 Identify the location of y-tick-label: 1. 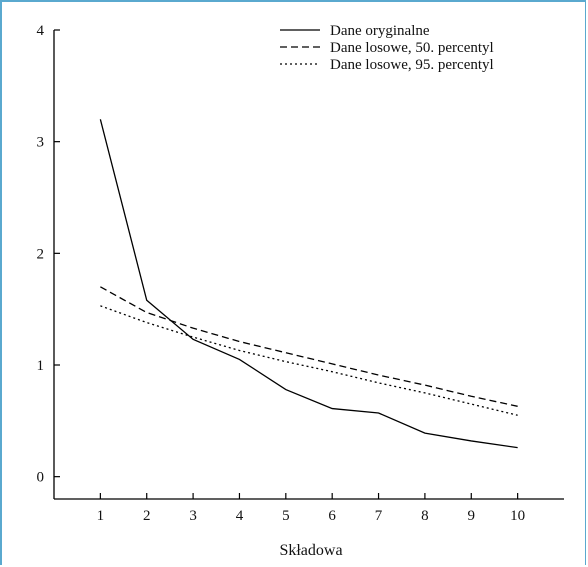
(41, 366).